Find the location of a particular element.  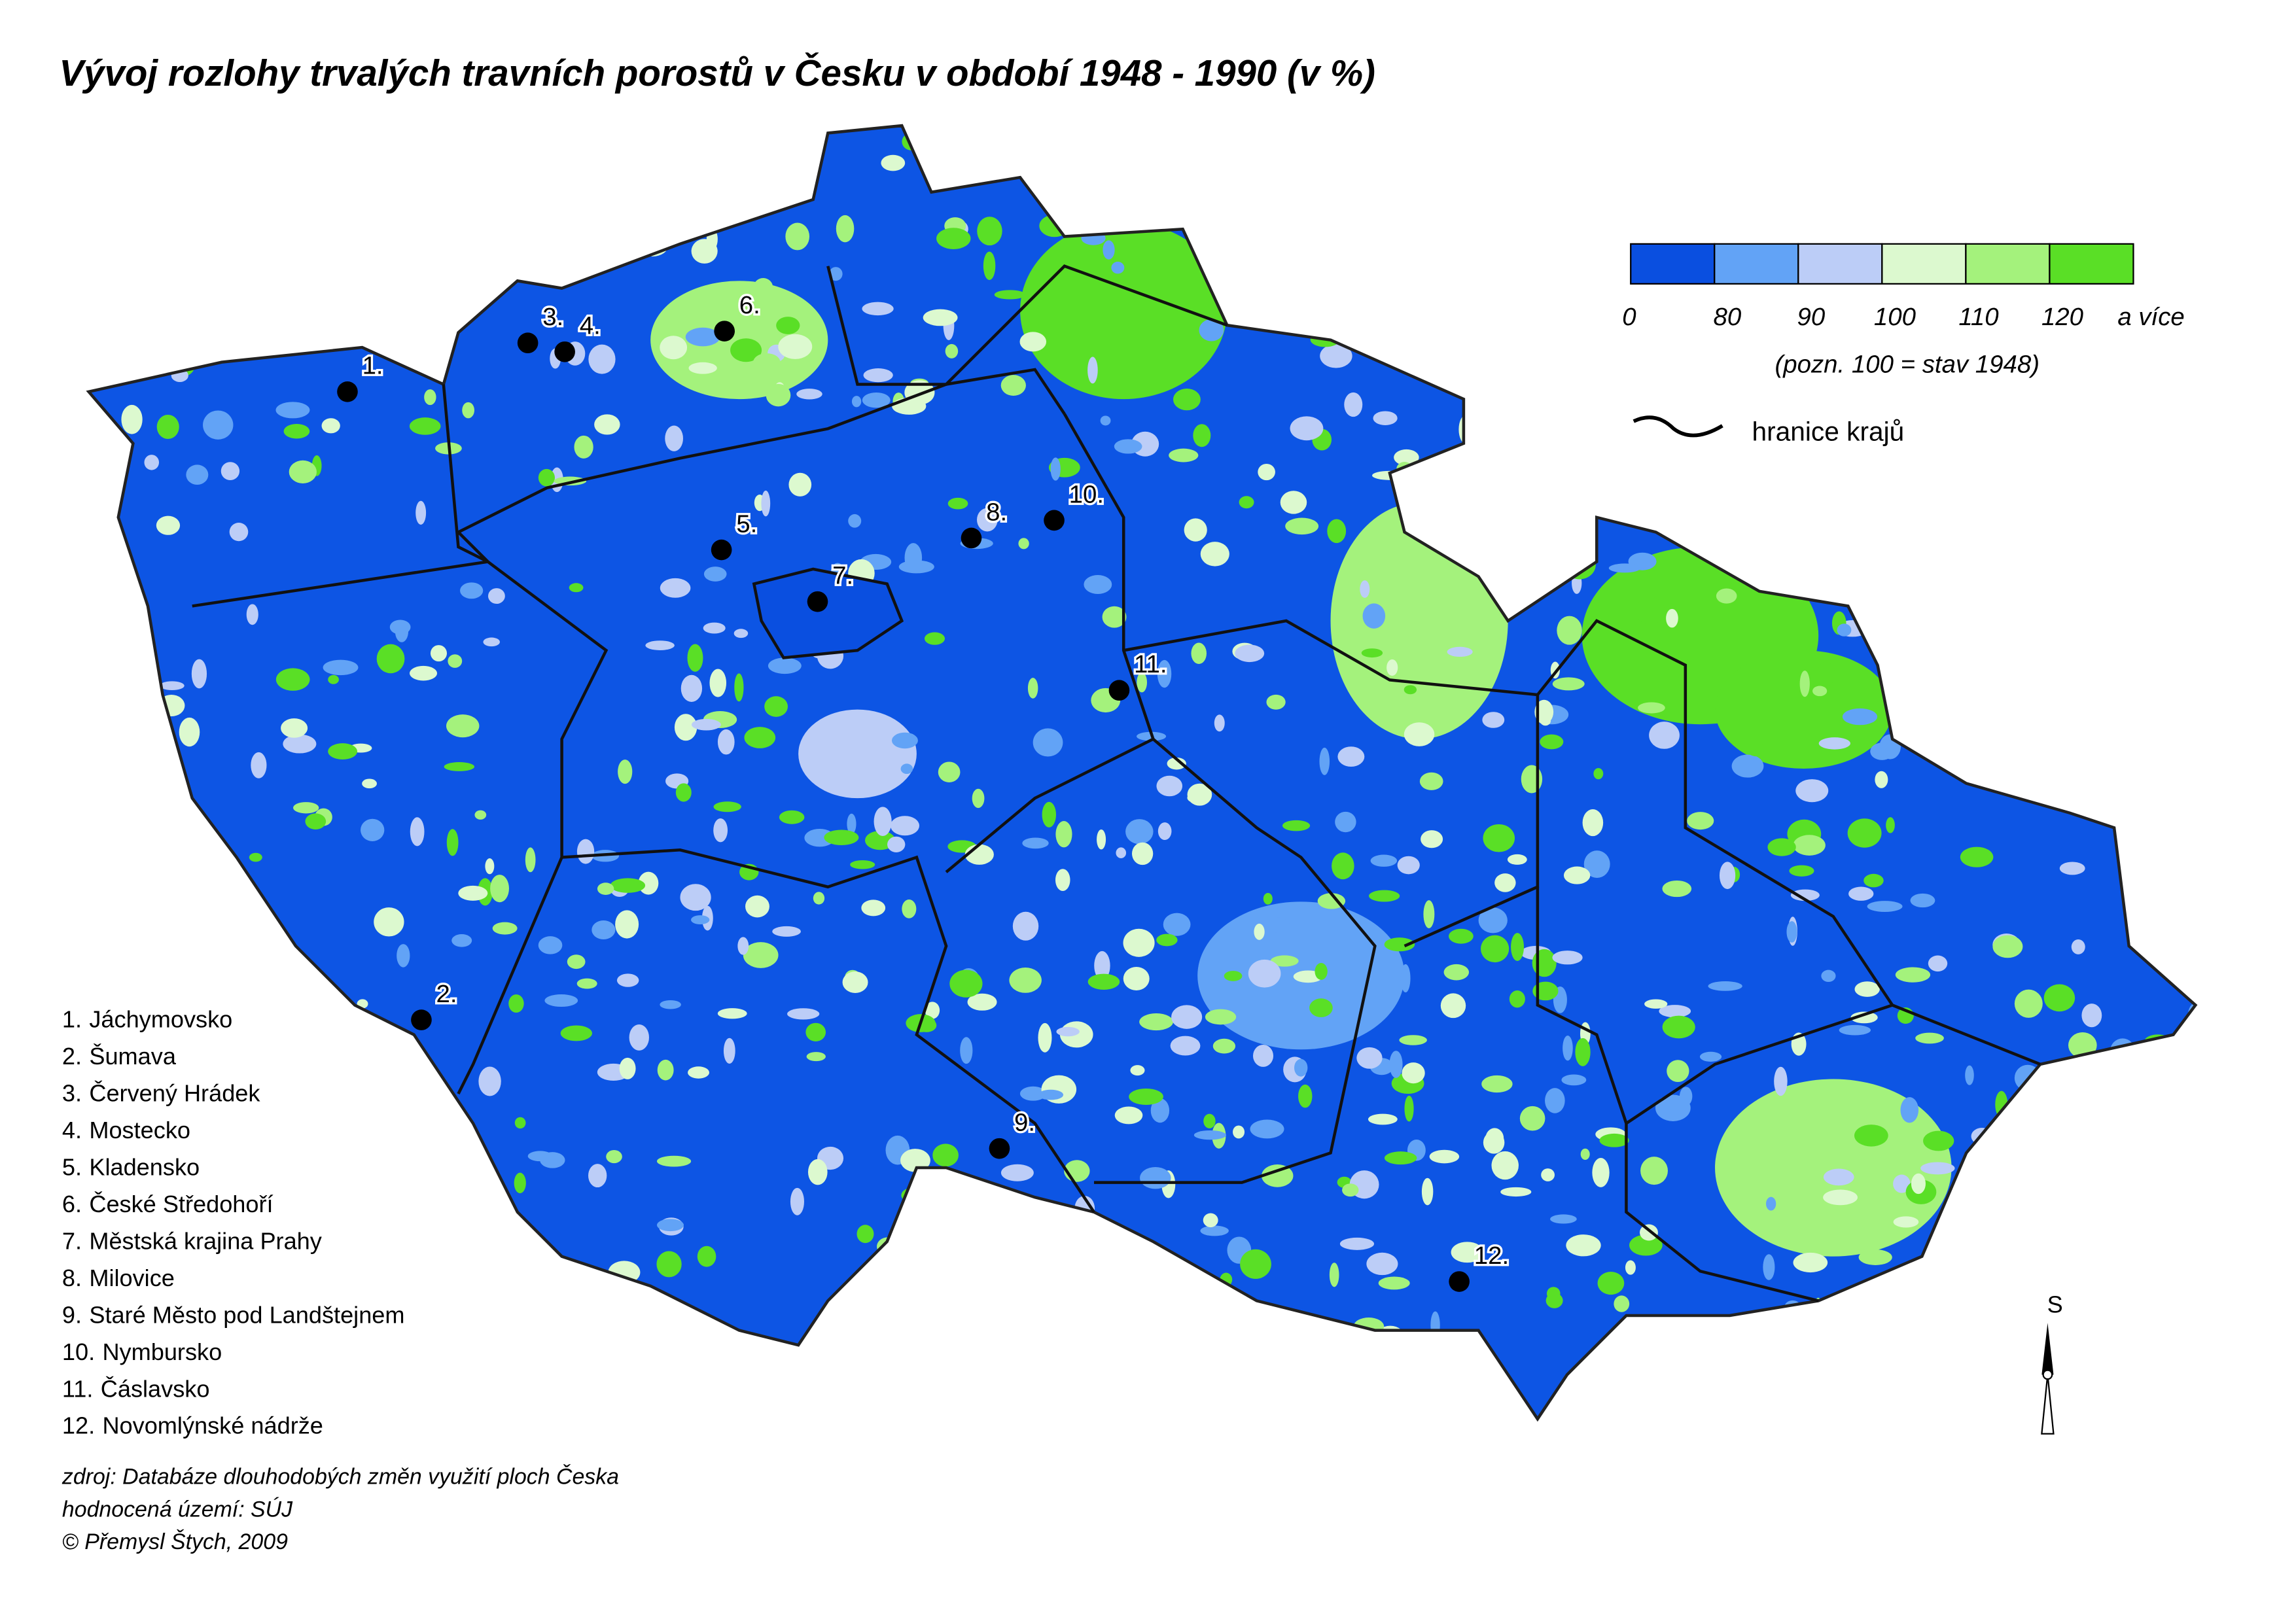

place-list-item: 2. Šumava is located at coordinates (119, 1056).